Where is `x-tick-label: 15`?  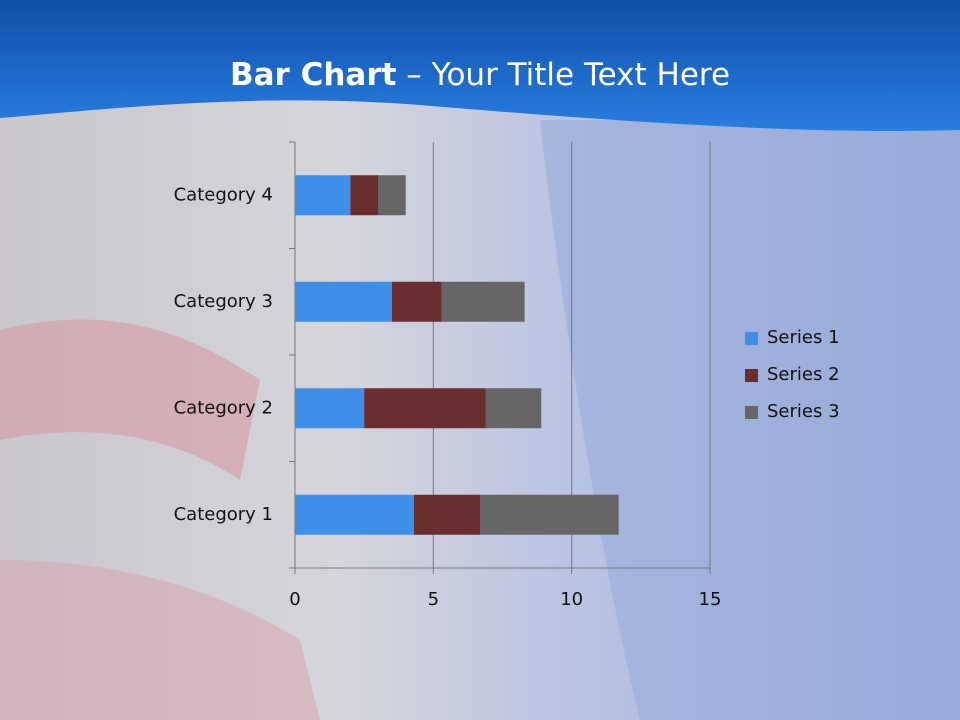 x-tick-label: 15 is located at coordinates (710, 599).